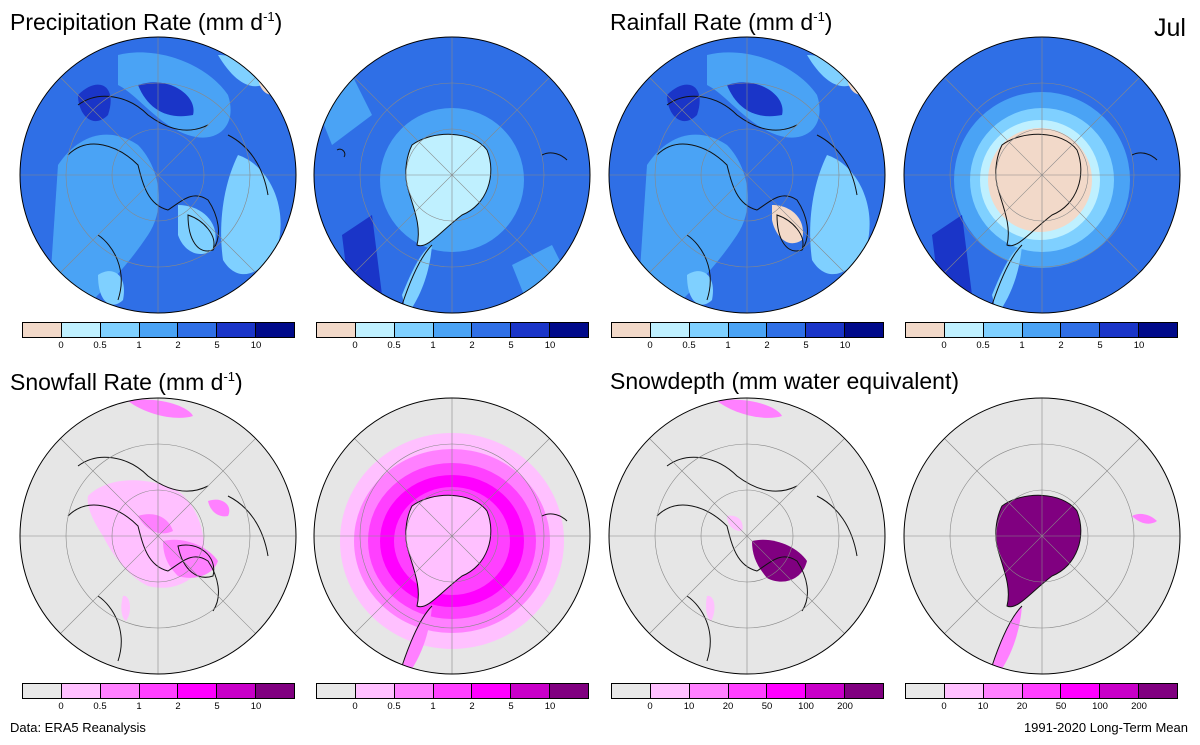  What do you see at coordinates (158, 175) in the screenshot?
I see `precip-north-map` at bounding box center [158, 175].